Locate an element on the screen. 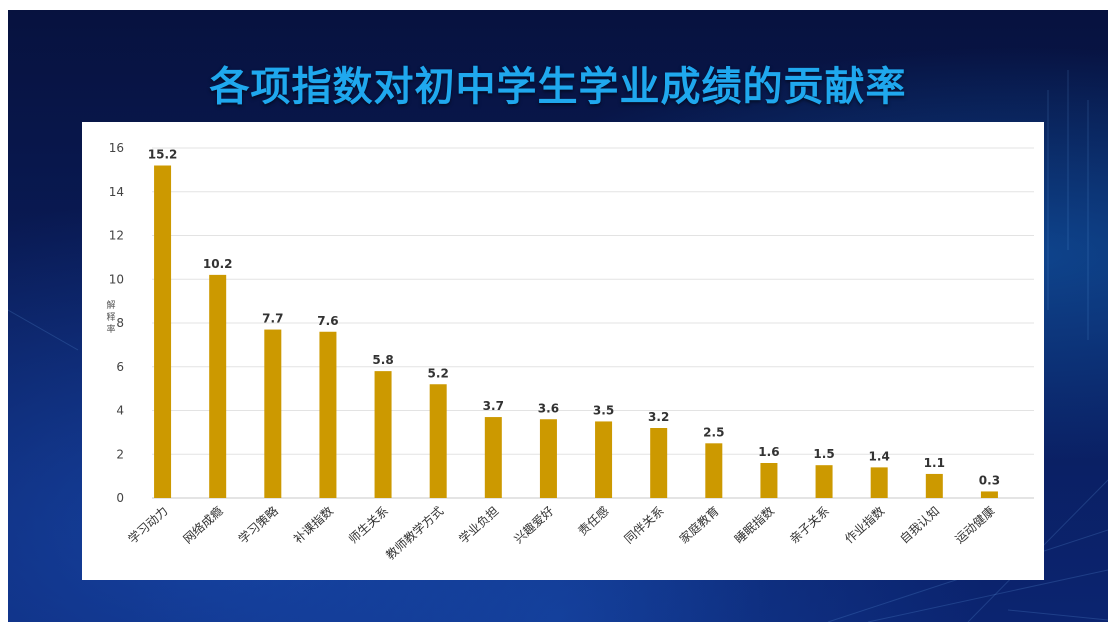 Image resolution: width=1110 pixels, height=628 pixels. y-axis-label-char: 率 is located at coordinates (110, 329).